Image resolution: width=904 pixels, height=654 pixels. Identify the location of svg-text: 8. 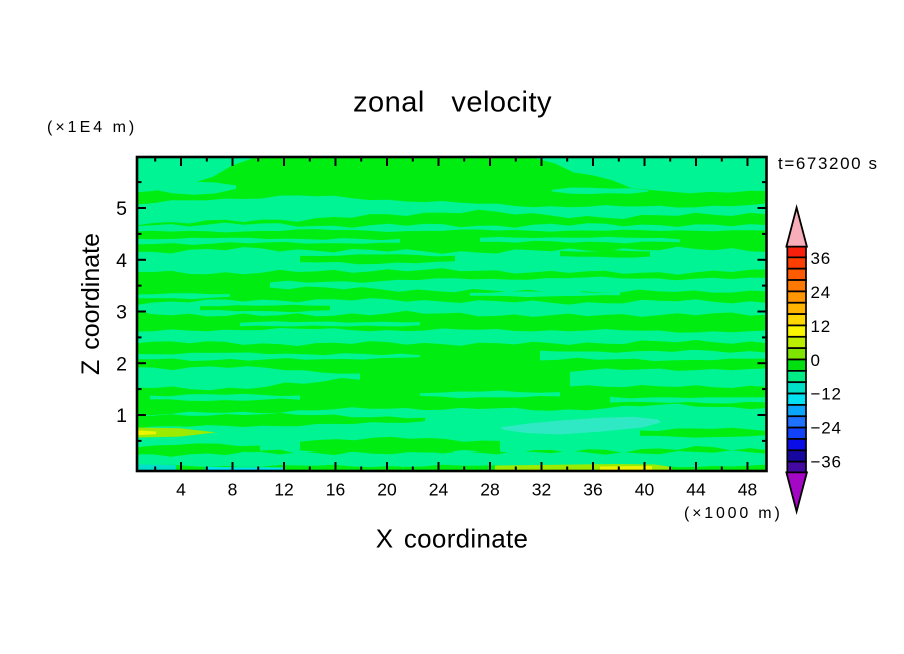
(233, 490).